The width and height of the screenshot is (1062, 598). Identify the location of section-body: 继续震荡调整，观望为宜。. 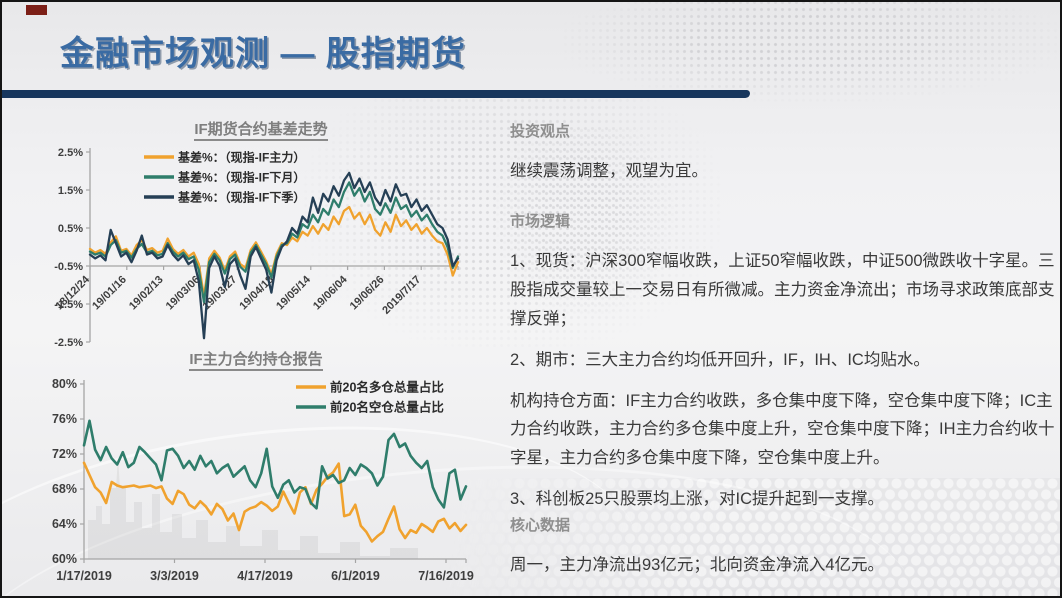
(609, 171).